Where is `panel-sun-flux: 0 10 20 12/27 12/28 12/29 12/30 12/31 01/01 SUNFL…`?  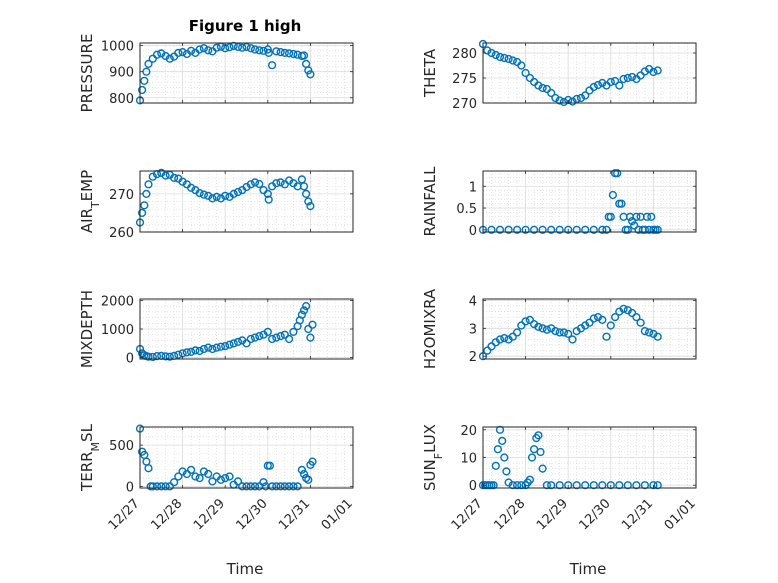
panel-sun-flux: 0 10 20 12/27 12/28 12/29 12/30 12/31 01/01 SUNFL… is located at coordinates (560, 479).